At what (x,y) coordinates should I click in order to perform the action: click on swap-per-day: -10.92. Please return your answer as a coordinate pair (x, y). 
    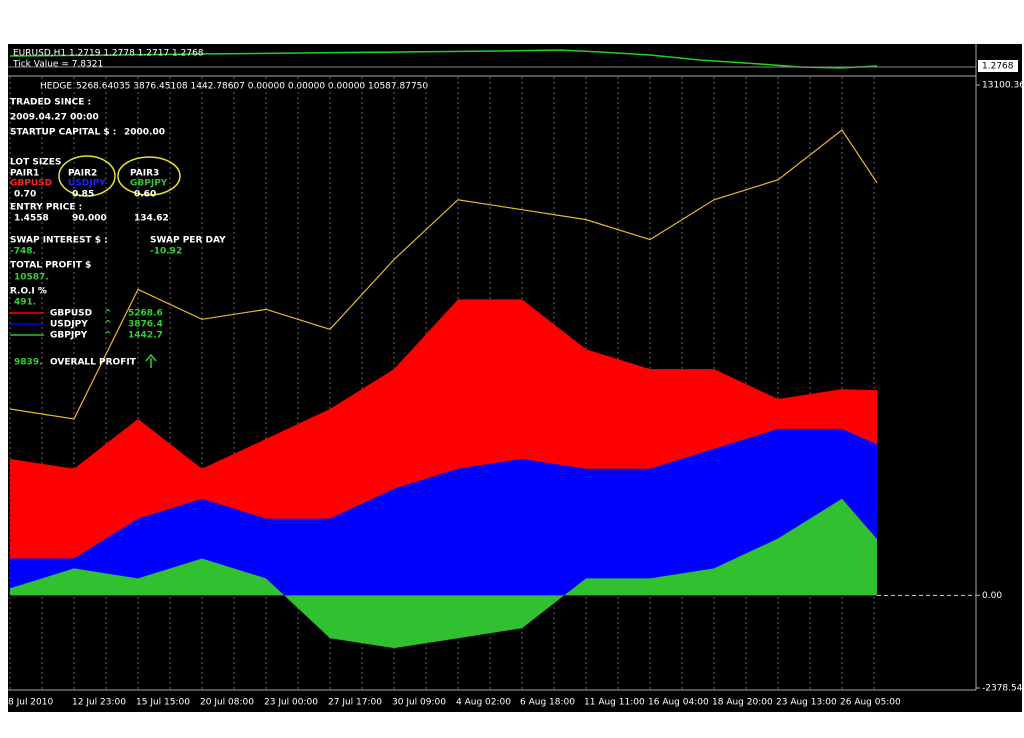
    Looking at the image, I should click on (166, 252).